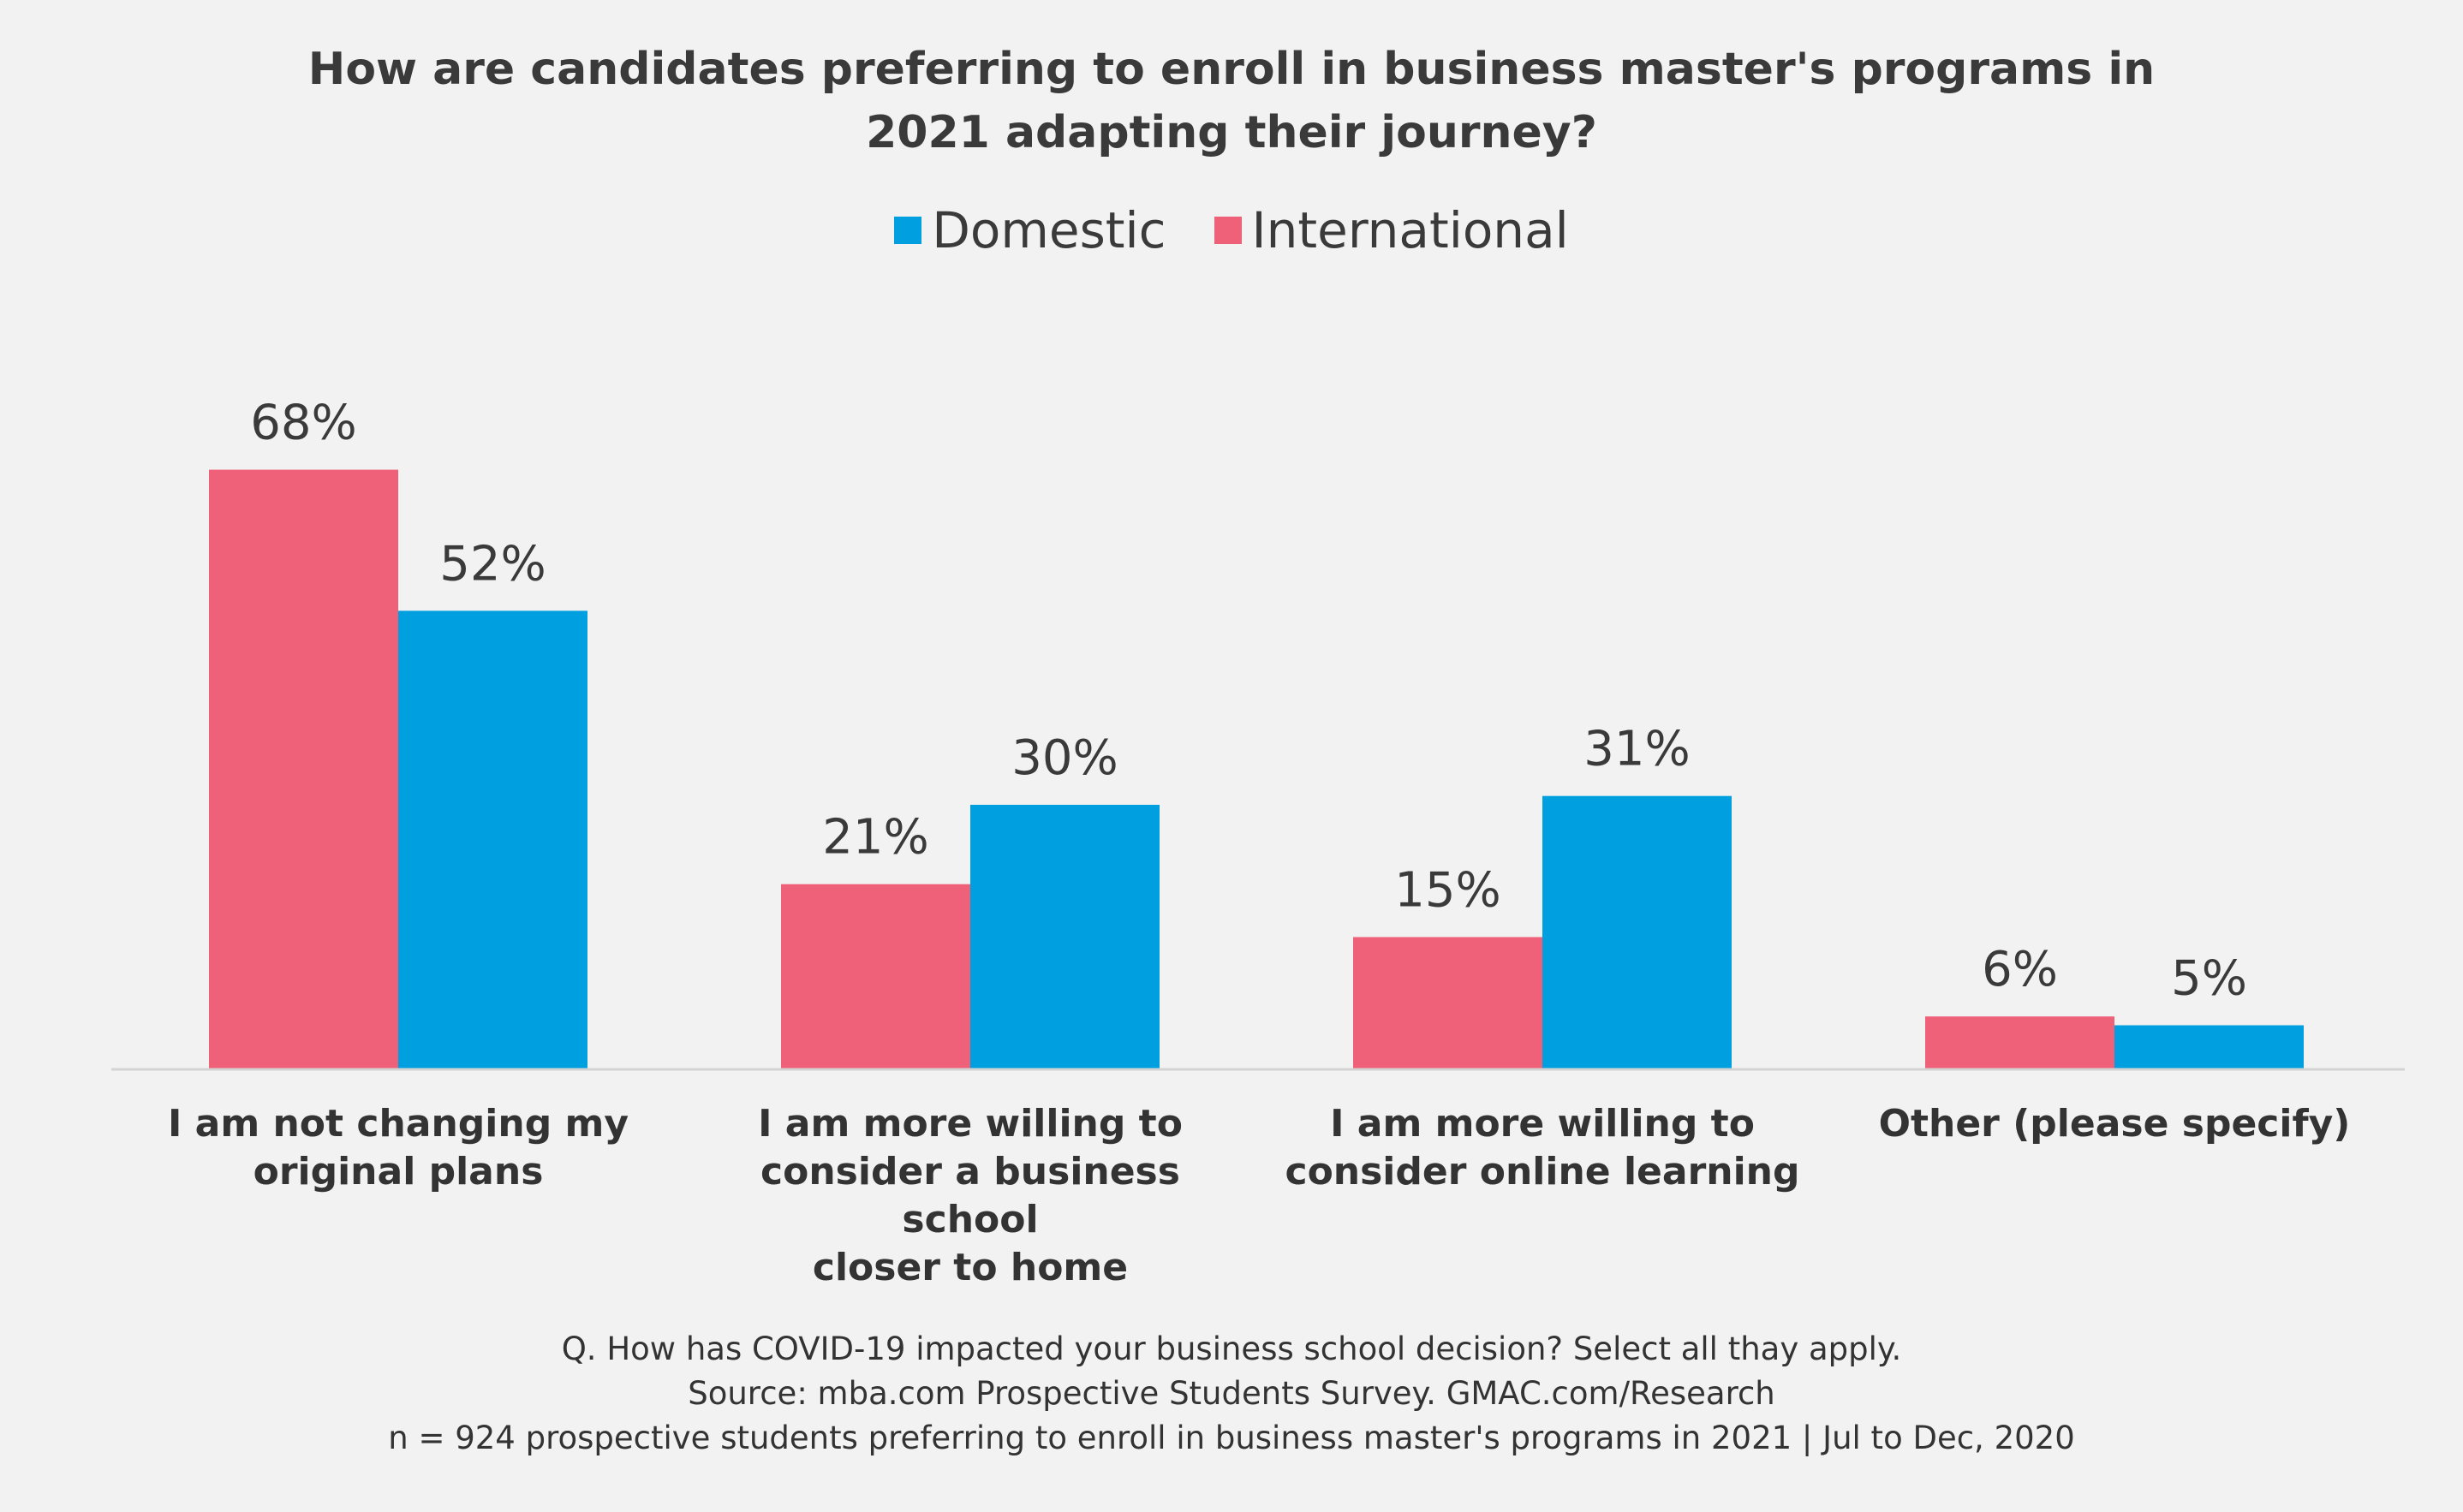  Describe the element at coordinates (1049, 230) in the screenshot. I see `legend-label-domestic: Domestic` at that location.